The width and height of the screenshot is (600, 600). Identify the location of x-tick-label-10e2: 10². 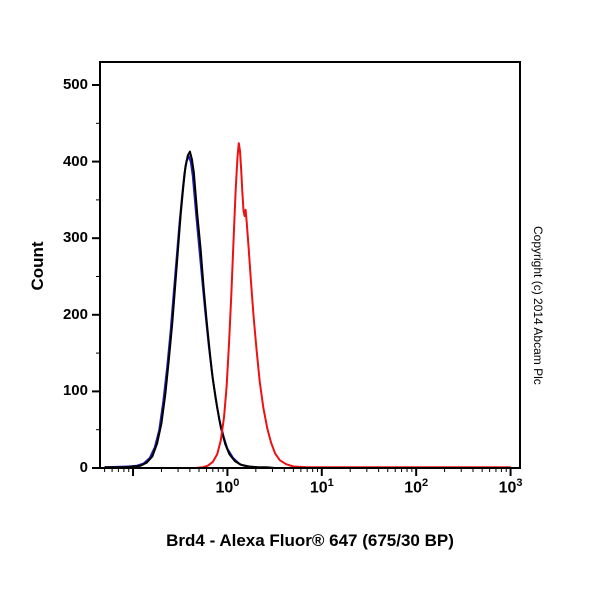
(416, 487).